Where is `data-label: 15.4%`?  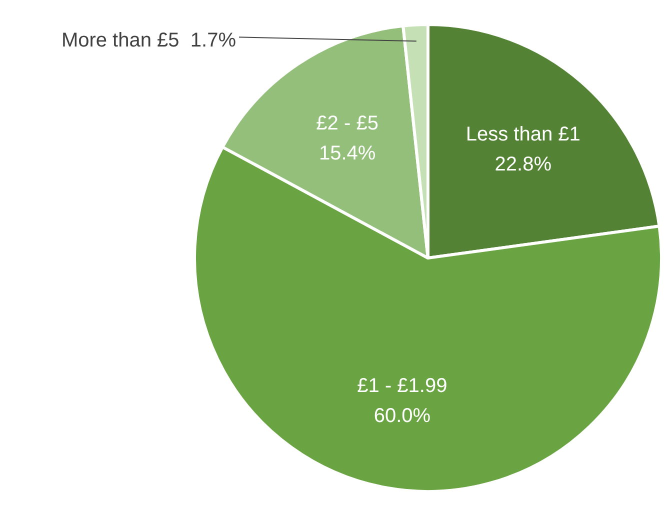
data-label: 15.4% is located at coordinates (347, 153).